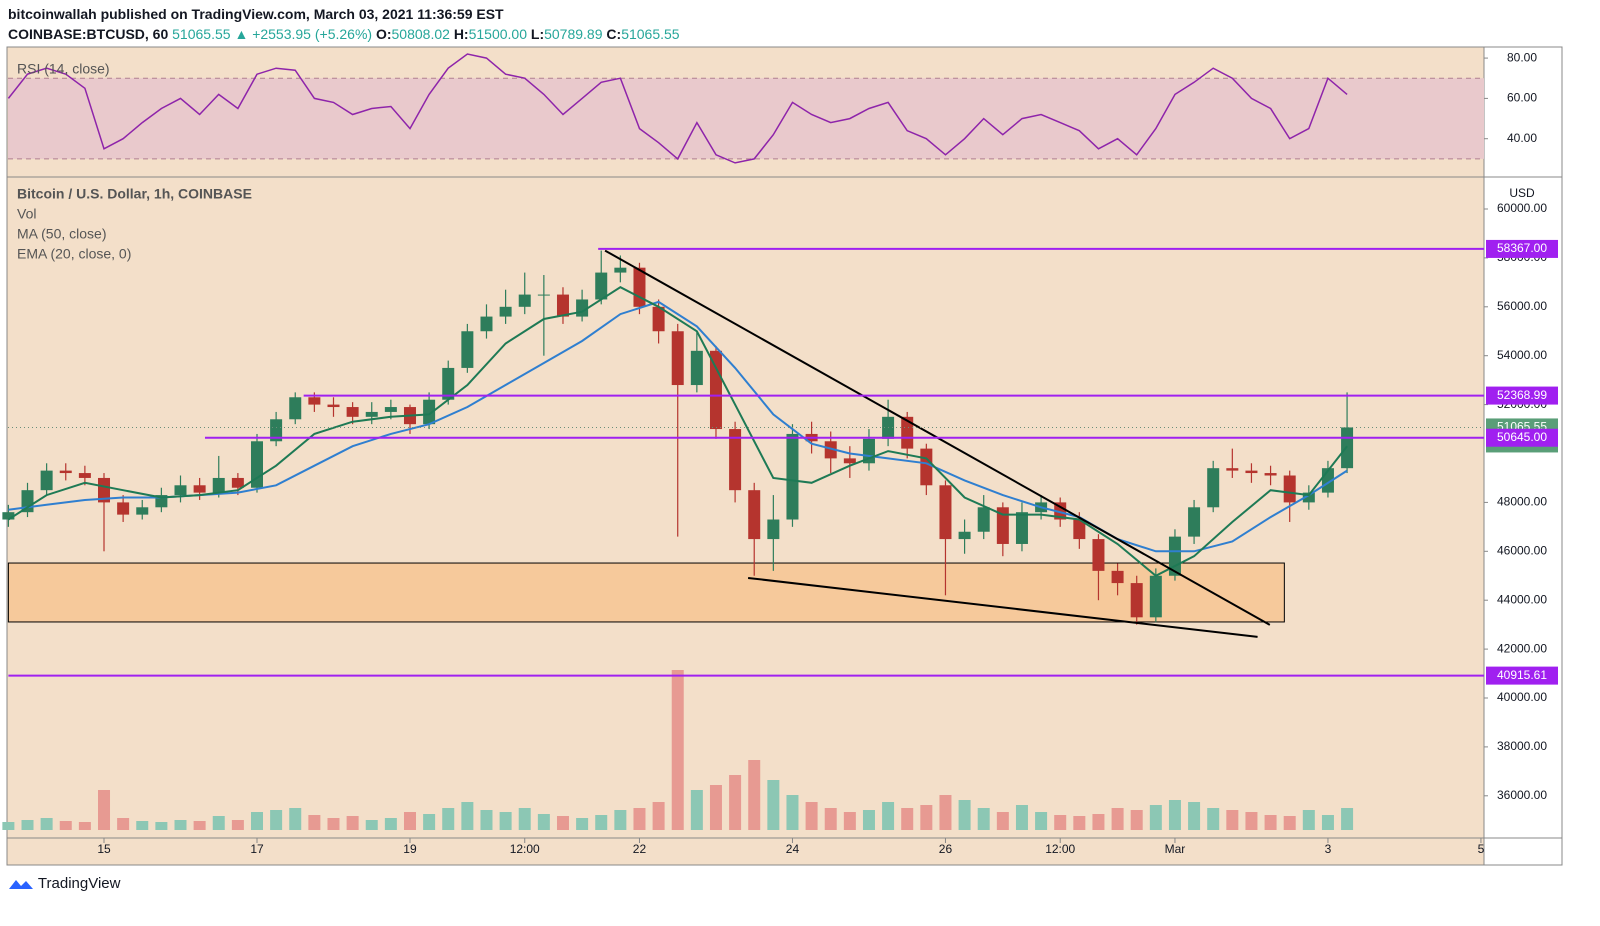  What do you see at coordinates (1522, 648) in the screenshot?
I see `y-tick-label: 42000.00` at bounding box center [1522, 648].